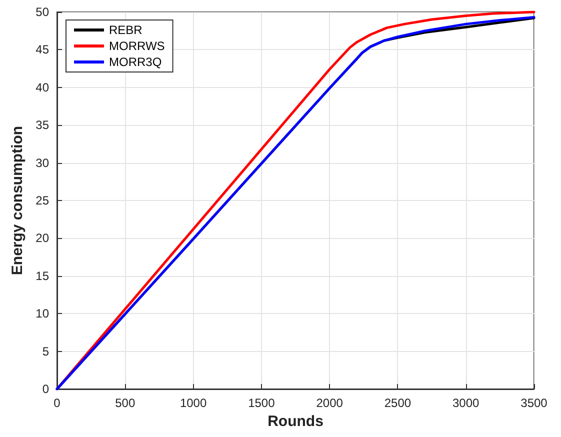 The image size is (561, 437). Describe the element at coordinates (43, 125) in the screenshot. I see `y-tick-label: 35` at that location.